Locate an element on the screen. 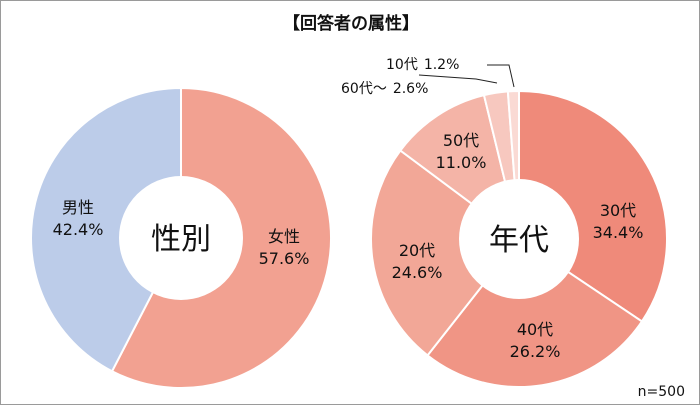 This screenshot has height=405, width=700. callout-10s-category: 10代 is located at coordinates (402, 65).